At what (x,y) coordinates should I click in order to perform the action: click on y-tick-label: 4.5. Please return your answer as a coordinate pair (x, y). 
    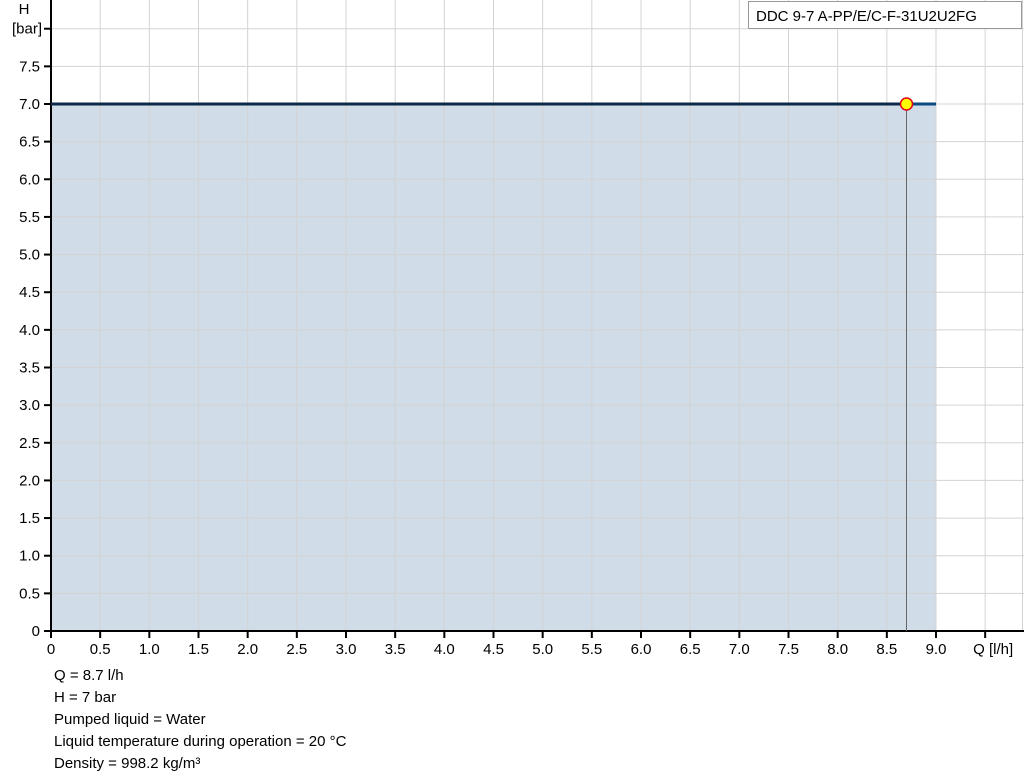
    Looking at the image, I should click on (29, 292).